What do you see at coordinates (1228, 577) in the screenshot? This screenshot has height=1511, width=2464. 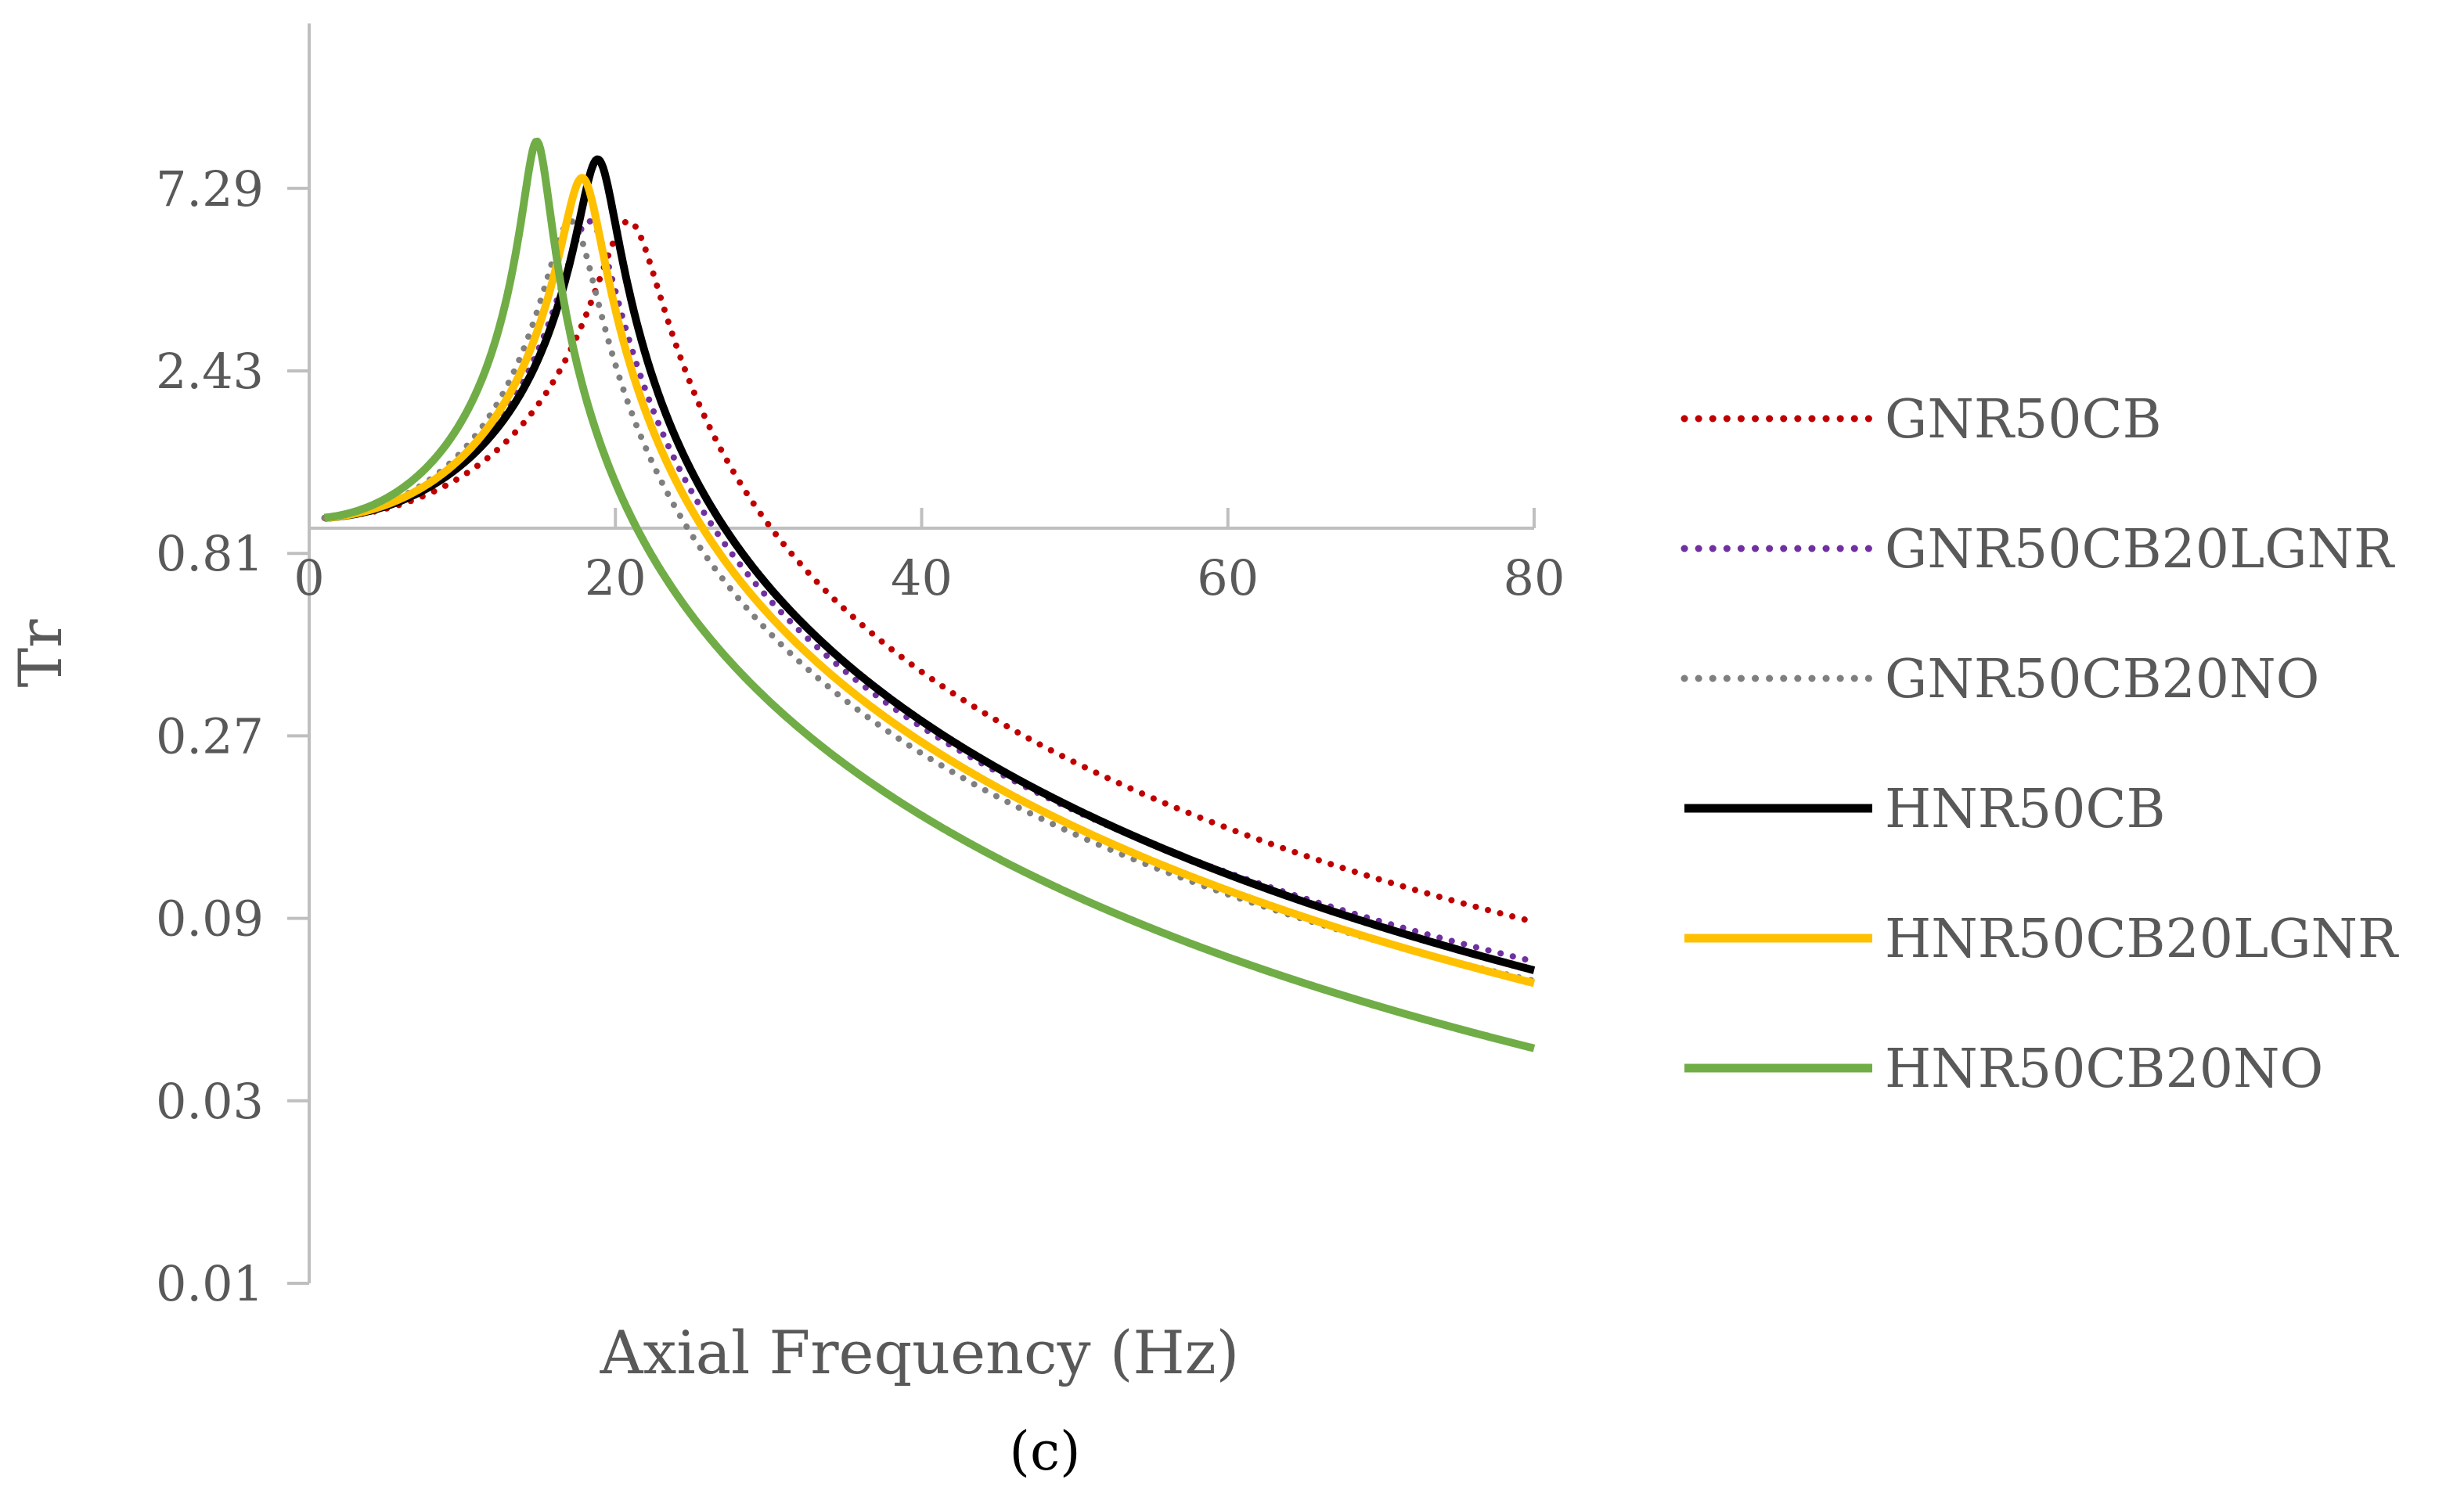 I see `x-tick-label: 60` at bounding box center [1228, 577].